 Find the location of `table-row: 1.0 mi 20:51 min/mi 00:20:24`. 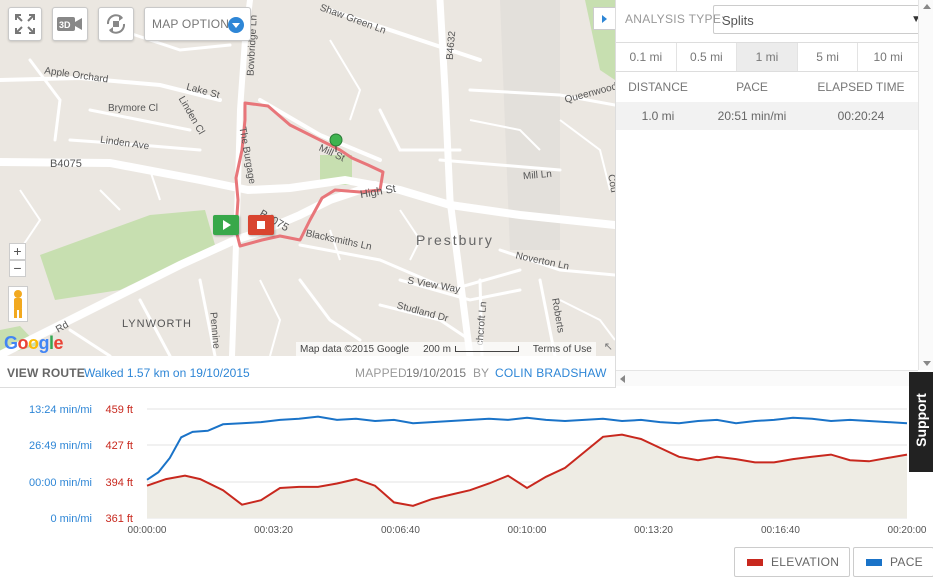

table-row: 1.0 mi 20:51 min/mi 00:20:24 is located at coordinates (767, 116).